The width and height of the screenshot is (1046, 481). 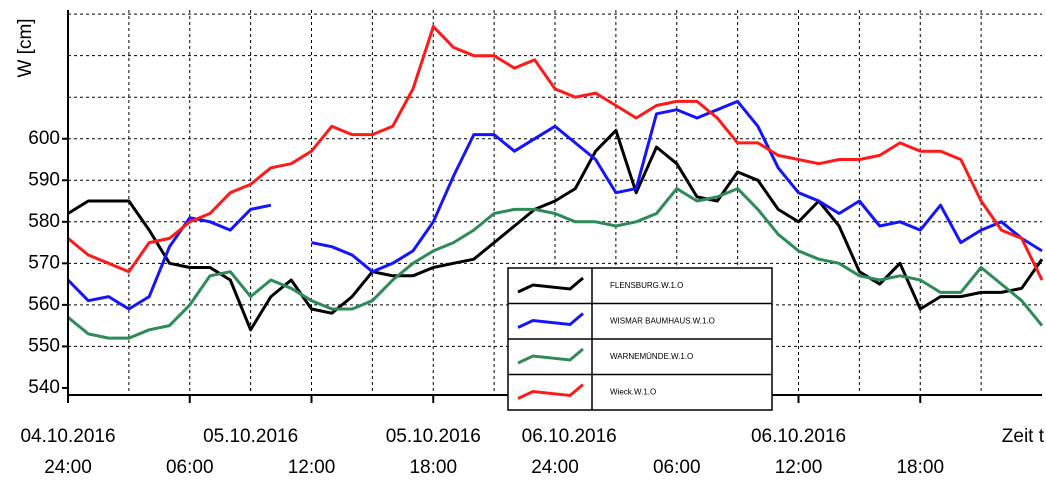 I want to click on legend-label: WISMAR BAUMHAUS.W.1.O, so click(x=662, y=320).